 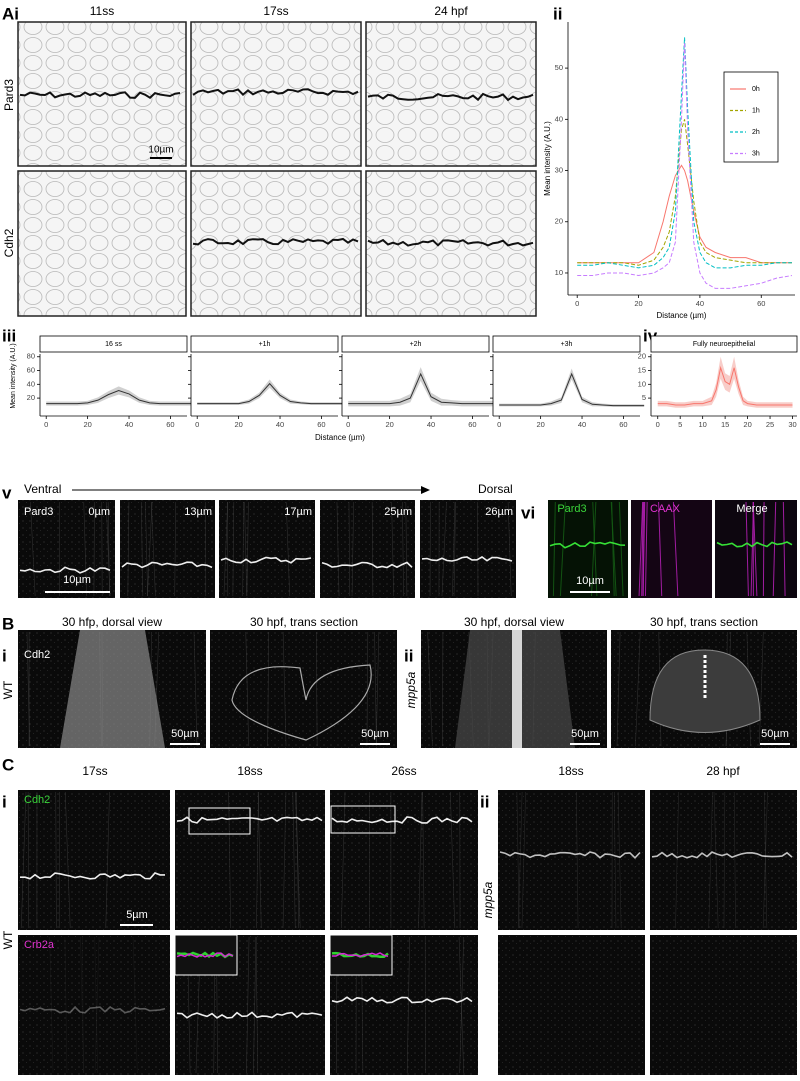 What do you see at coordinates (31, 370) in the screenshot?
I see `y-tick-label: 60` at bounding box center [31, 370].